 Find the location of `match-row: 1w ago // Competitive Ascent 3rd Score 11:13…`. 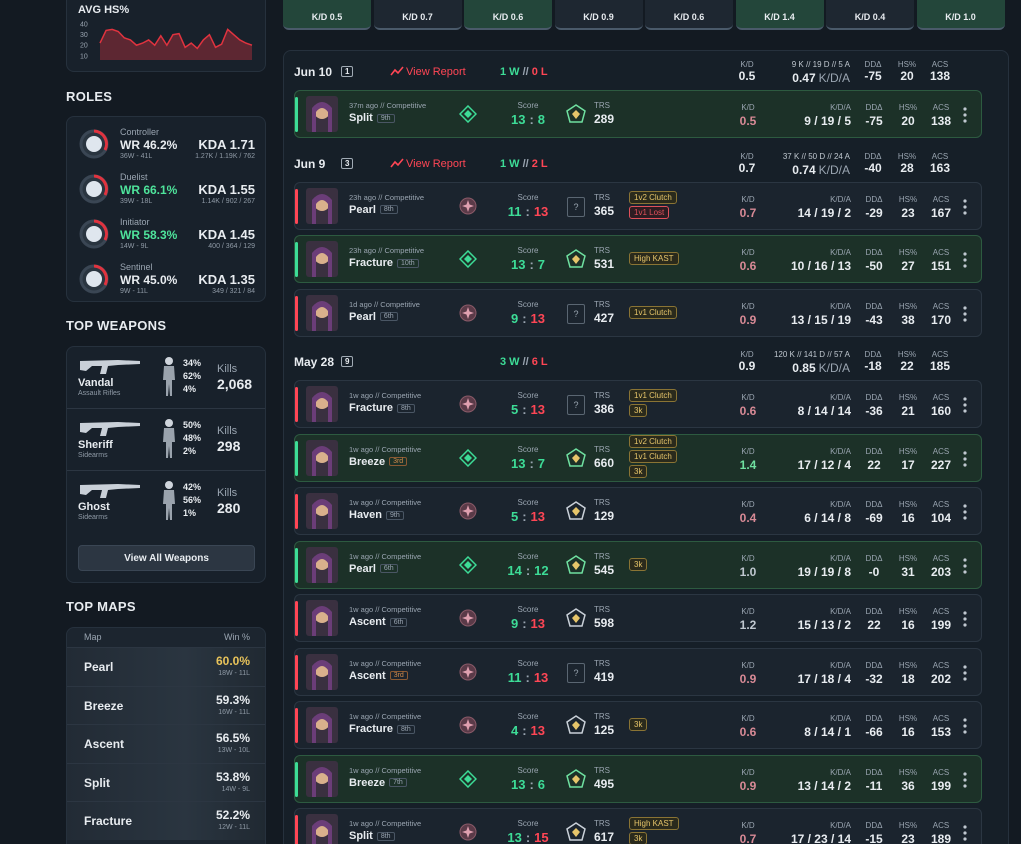

match-row: 1w ago // Competitive Ascent 3rd Score 11:13… is located at coordinates (638, 671).